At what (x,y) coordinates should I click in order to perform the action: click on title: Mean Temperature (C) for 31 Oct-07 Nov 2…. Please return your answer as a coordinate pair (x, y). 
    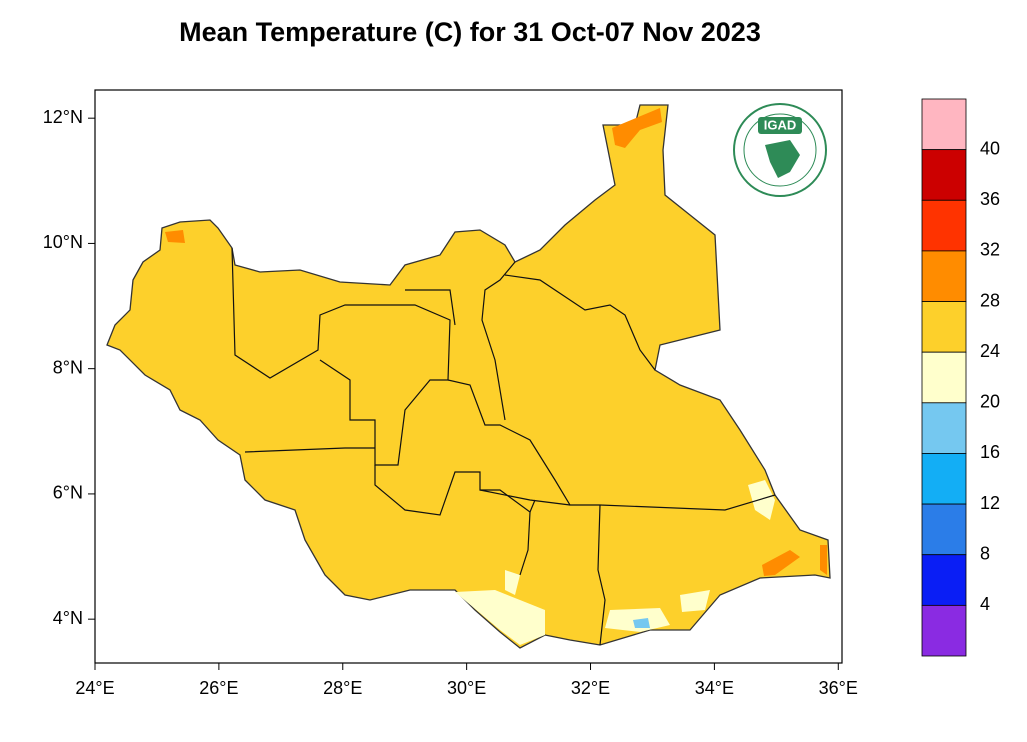
    Looking at the image, I should click on (470, 32).